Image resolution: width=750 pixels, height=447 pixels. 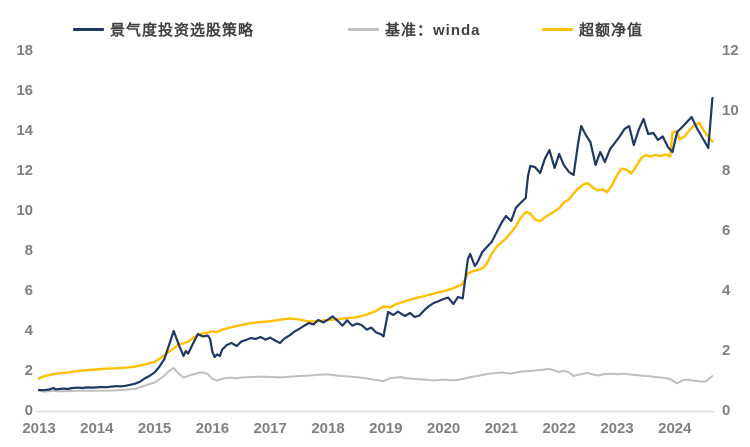 I want to click on svg-text: 2017, so click(x=270, y=428).